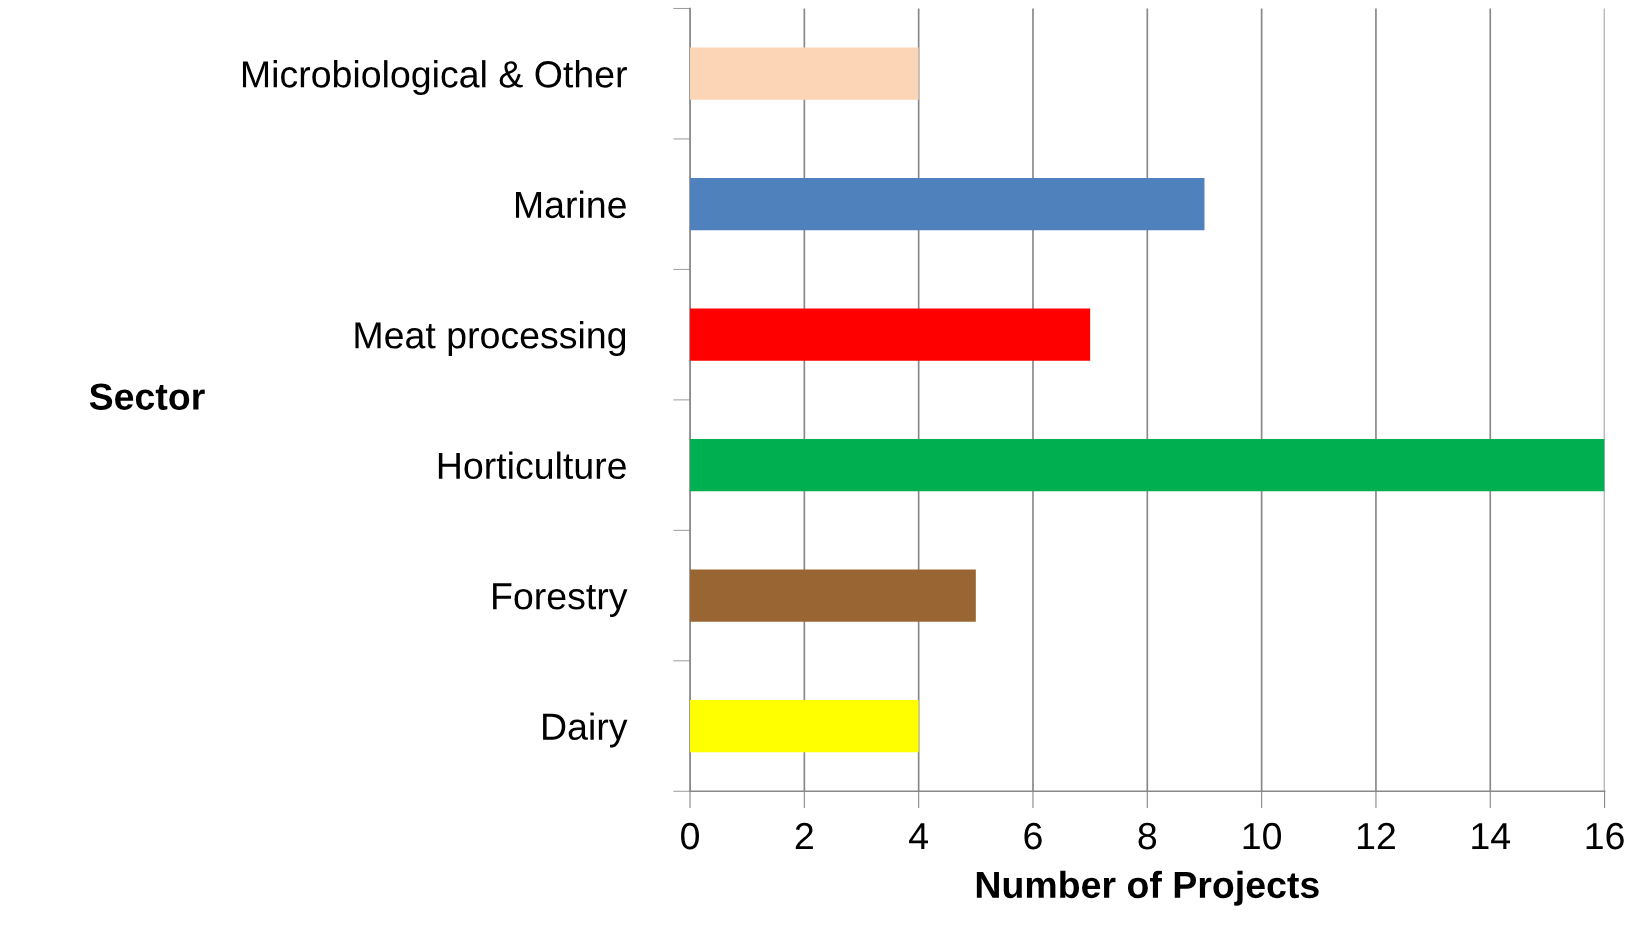 This screenshot has height=942, width=1639. What do you see at coordinates (690, 836) in the screenshot?
I see `x-tick-label: 0` at bounding box center [690, 836].